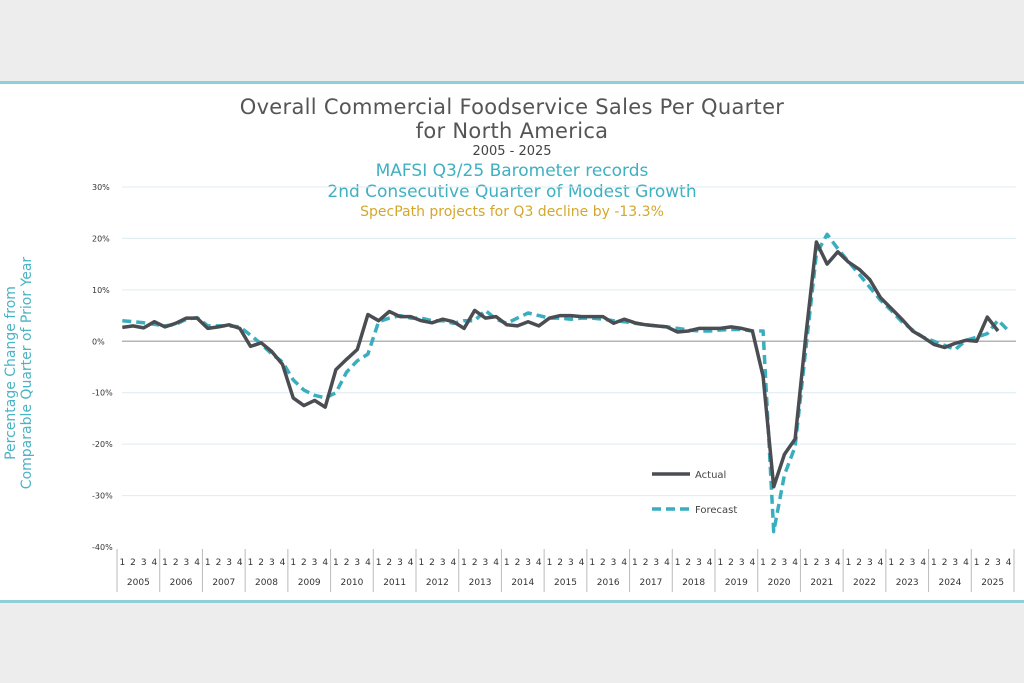 The image size is (1024, 683). Describe the element at coordinates (101, 238) in the screenshot. I see `y-tick-label: 20%` at that location.